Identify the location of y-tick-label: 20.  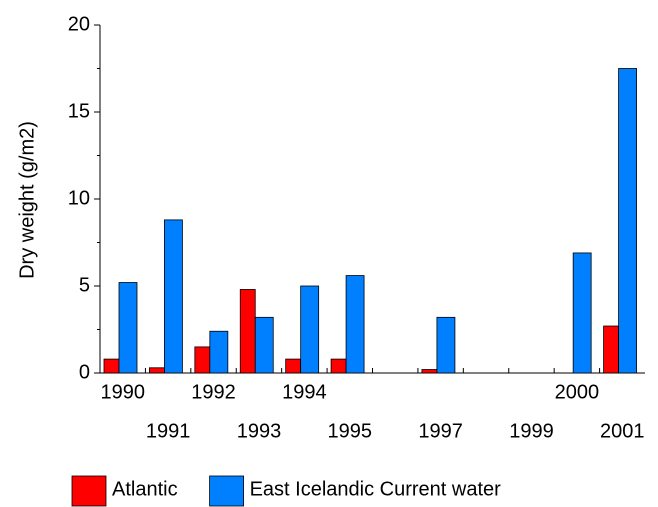
(79, 24).